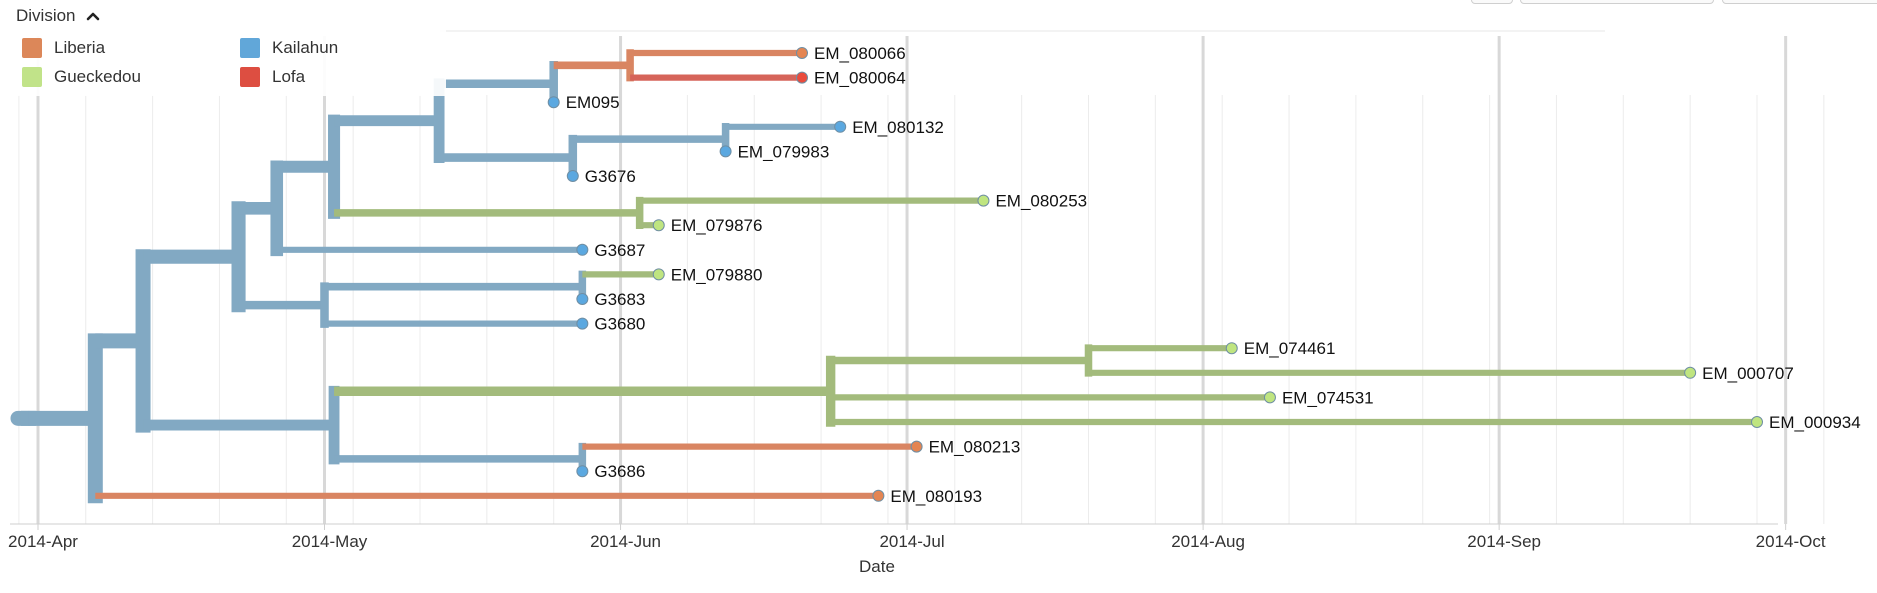 Image resolution: width=1877 pixels, height=593 pixels. Describe the element at coordinates (619, 250) in the screenshot. I see `tip-label: G3687` at that location.